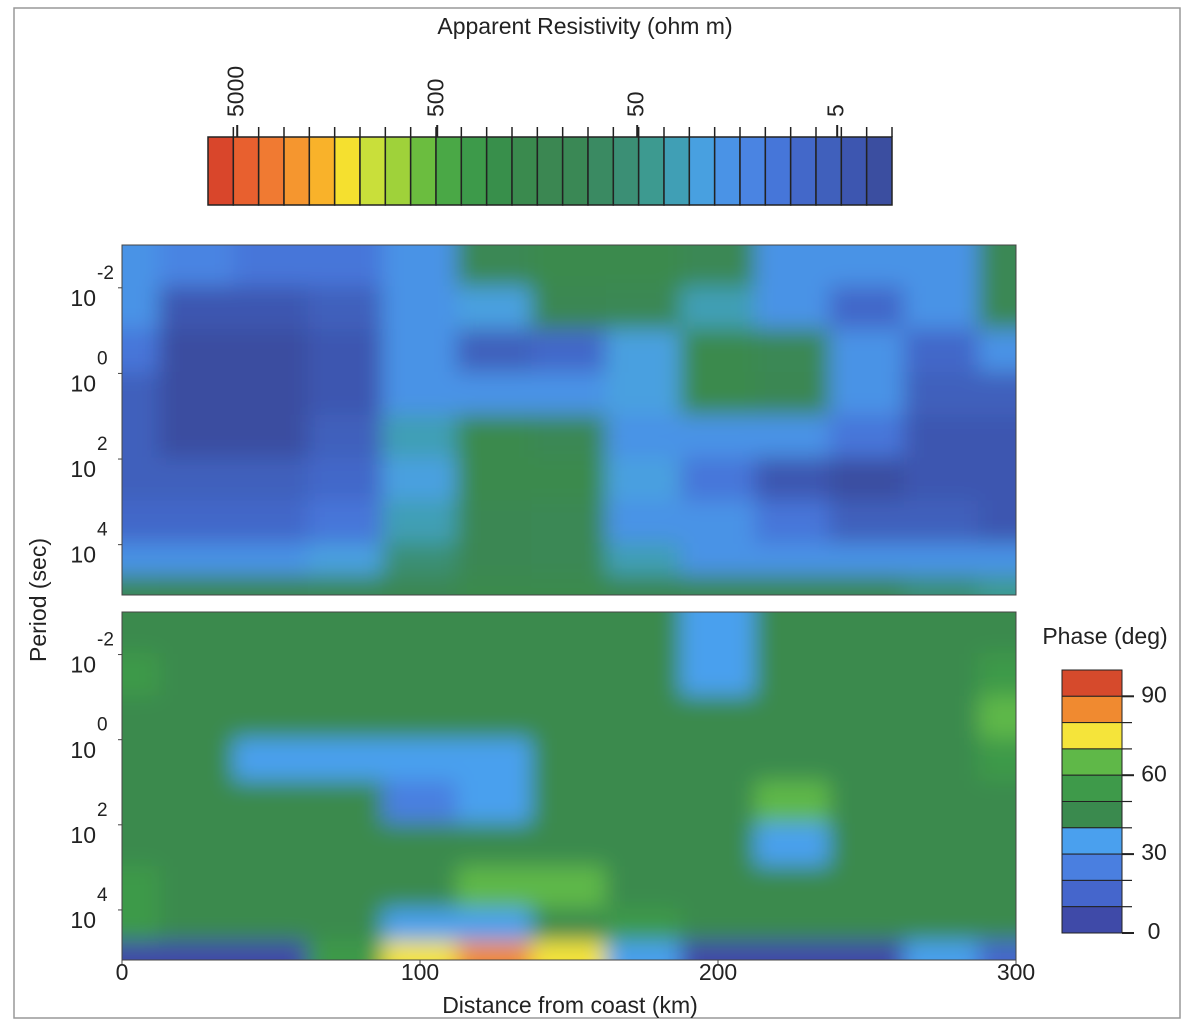 This screenshot has height=1025, width=1191. I want to click on colorbar-tick-label: 90, so click(1154, 694).